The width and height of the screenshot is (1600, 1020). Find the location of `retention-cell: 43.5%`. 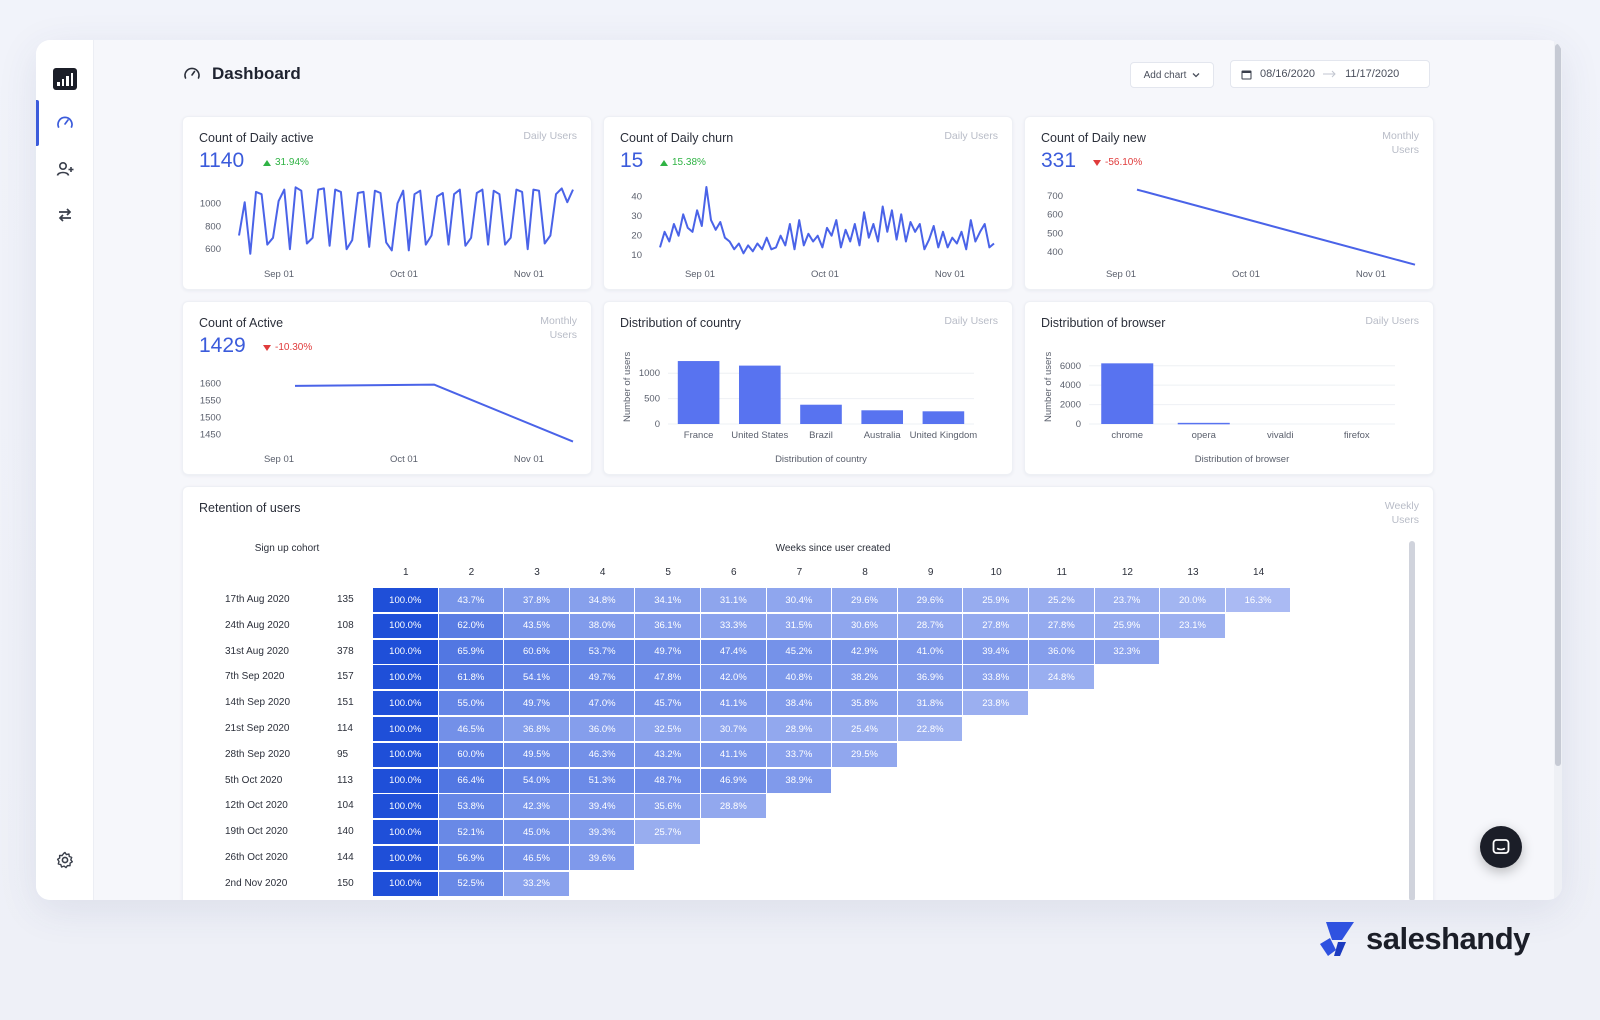

retention-cell: 43.5% is located at coordinates (536, 625).